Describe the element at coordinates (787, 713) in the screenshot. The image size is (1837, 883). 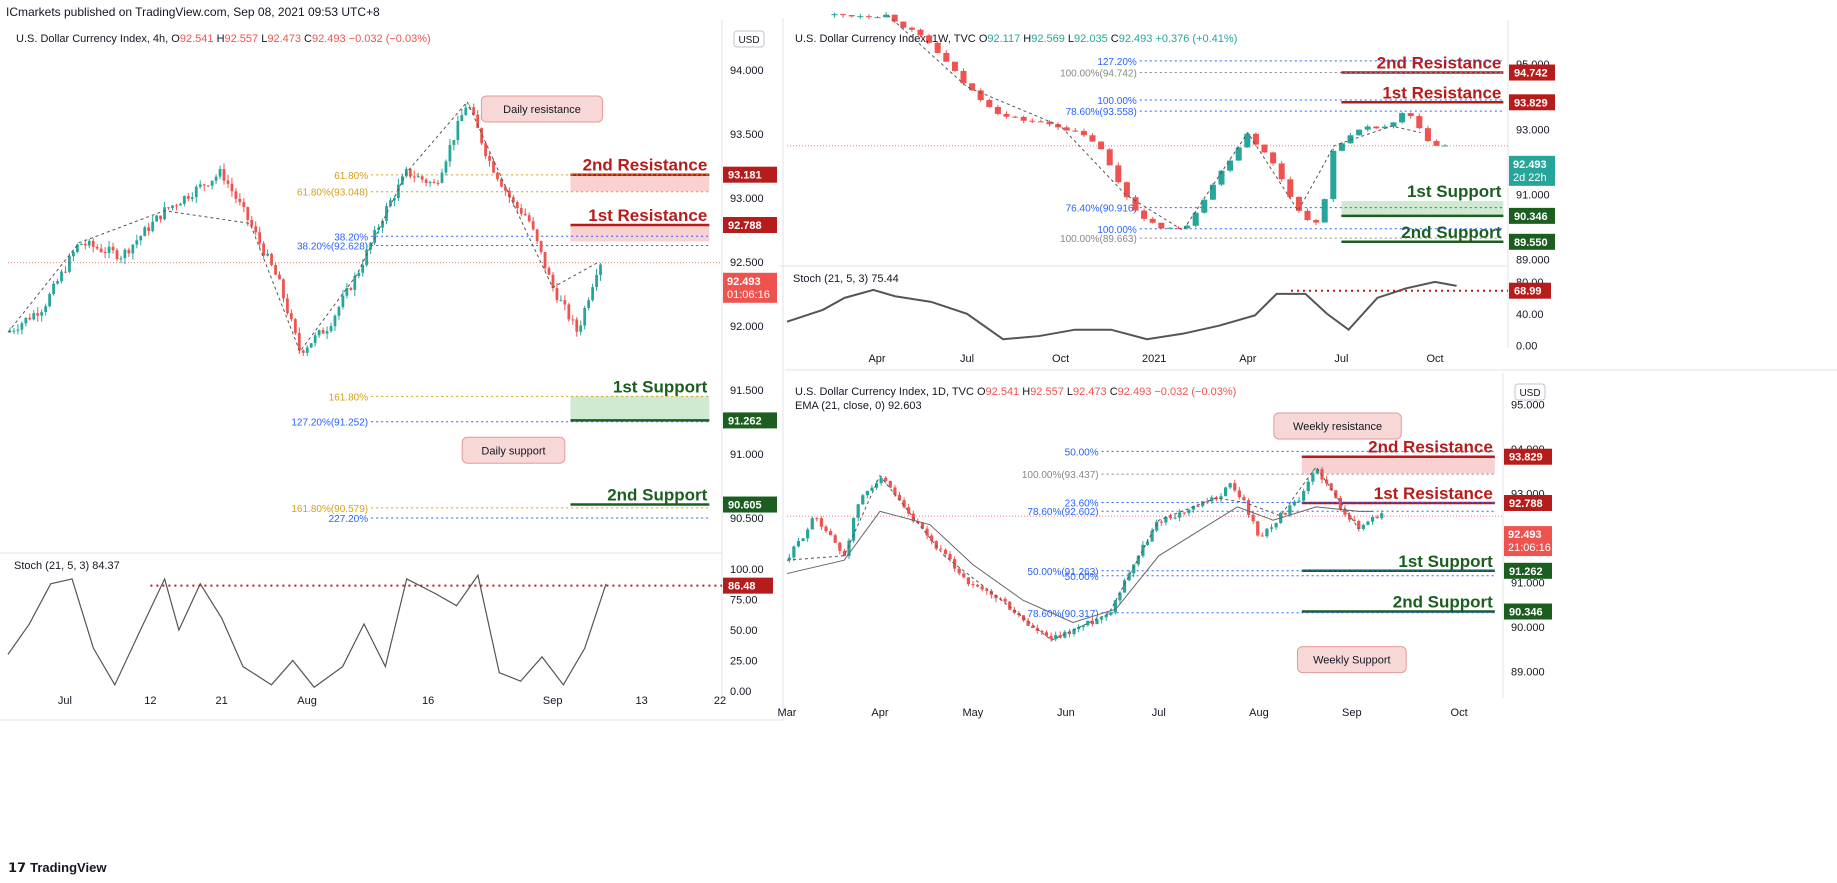
I see `x-tick-label: Mar` at that location.